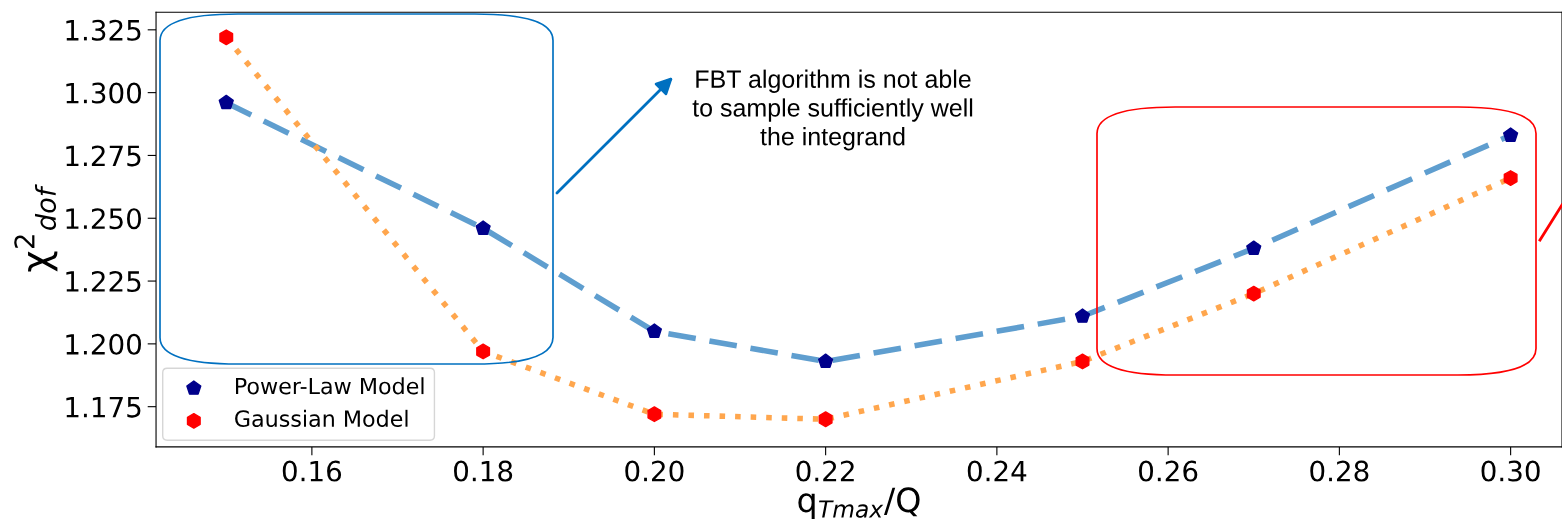 Image resolution: width=1562 pixels, height=532 pixels. I want to click on x-tick-label: 0.22, so click(825, 471).